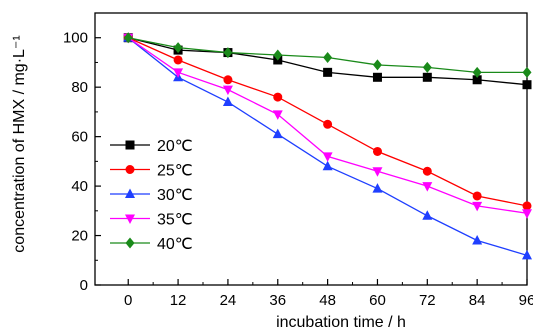  I want to click on y-tick-label: 40, so click(79, 186).